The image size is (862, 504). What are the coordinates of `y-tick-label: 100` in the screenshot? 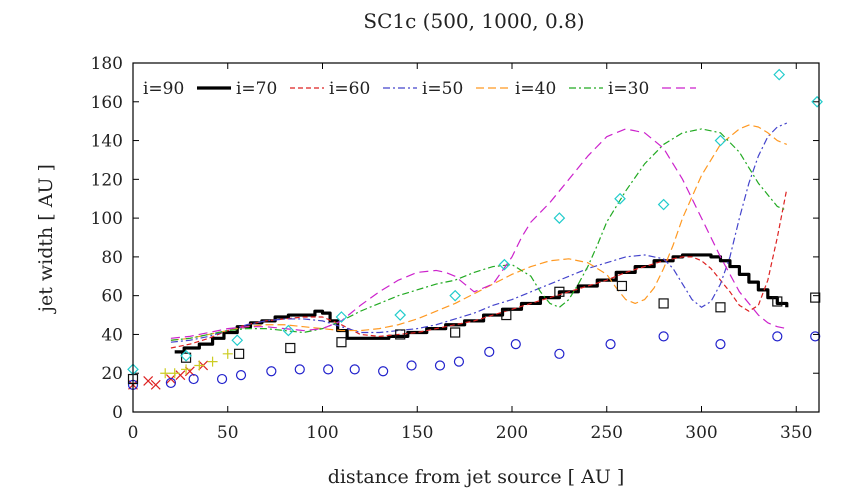 It's located at (107, 219).